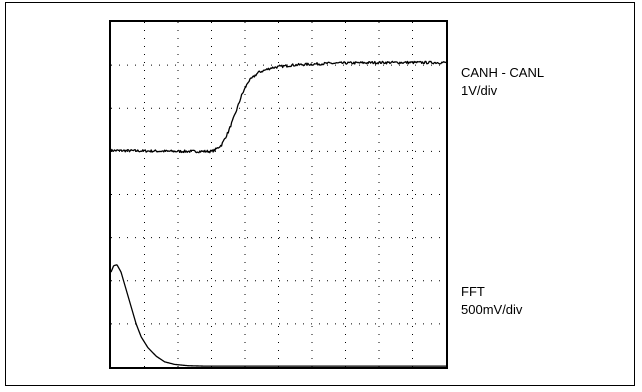  Describe the element at coordinates (492, 309) in the screenshot. I see `scale-label-fft: 500mV/div` at that location.